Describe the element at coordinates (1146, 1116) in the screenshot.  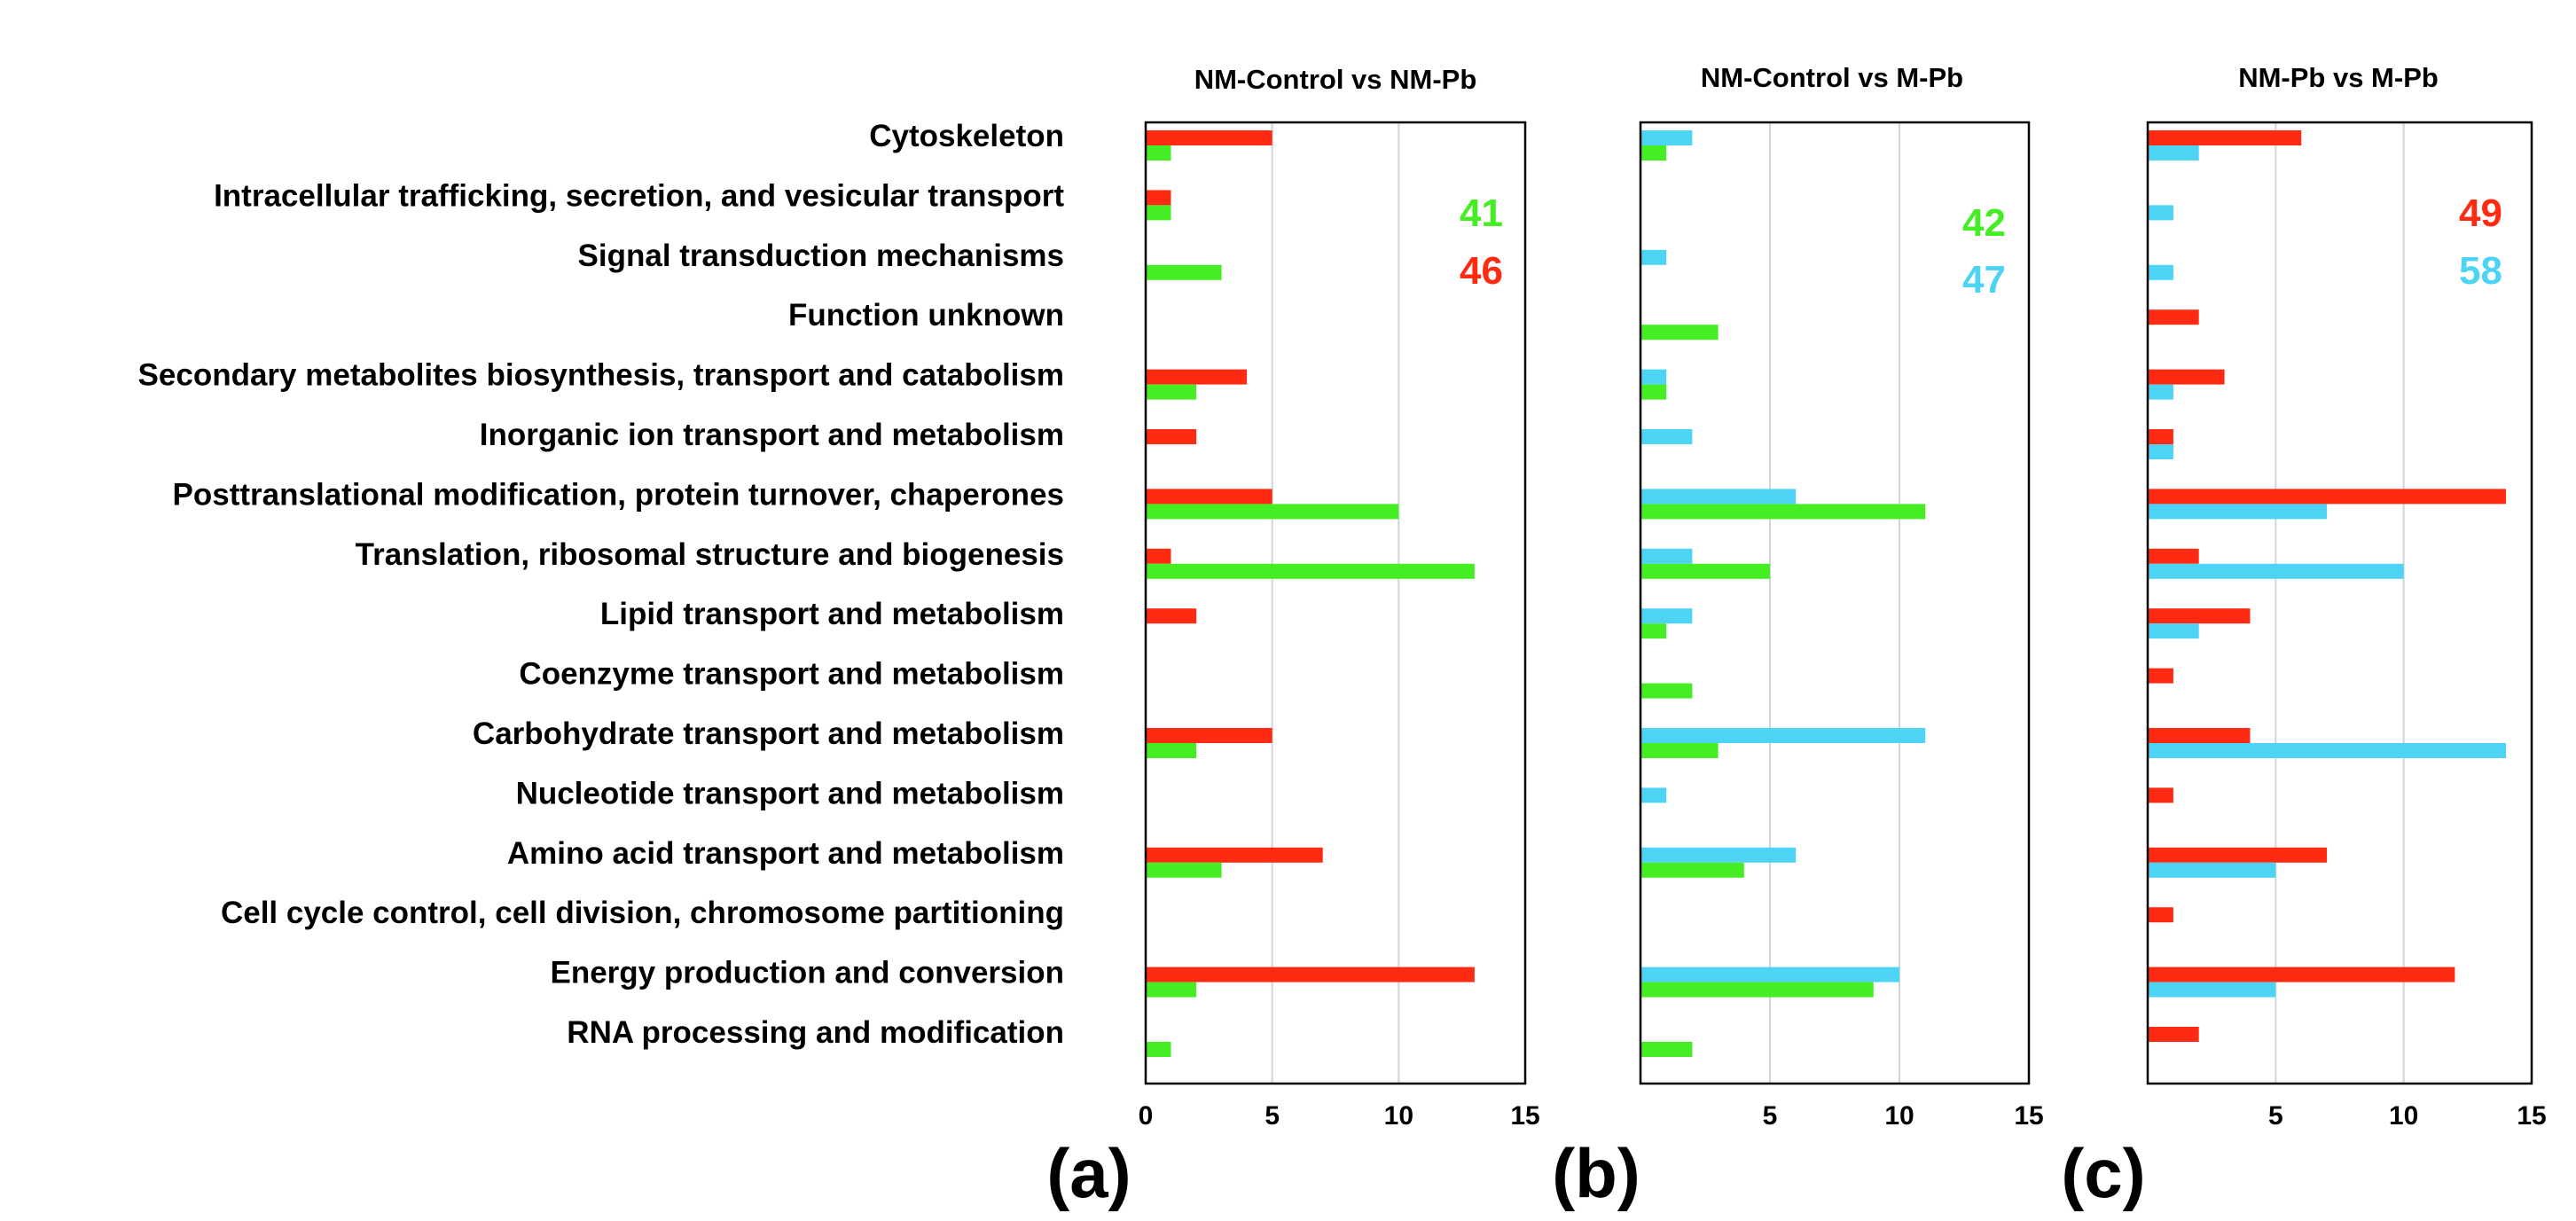
I see `x-tick-label: 0` at that location.